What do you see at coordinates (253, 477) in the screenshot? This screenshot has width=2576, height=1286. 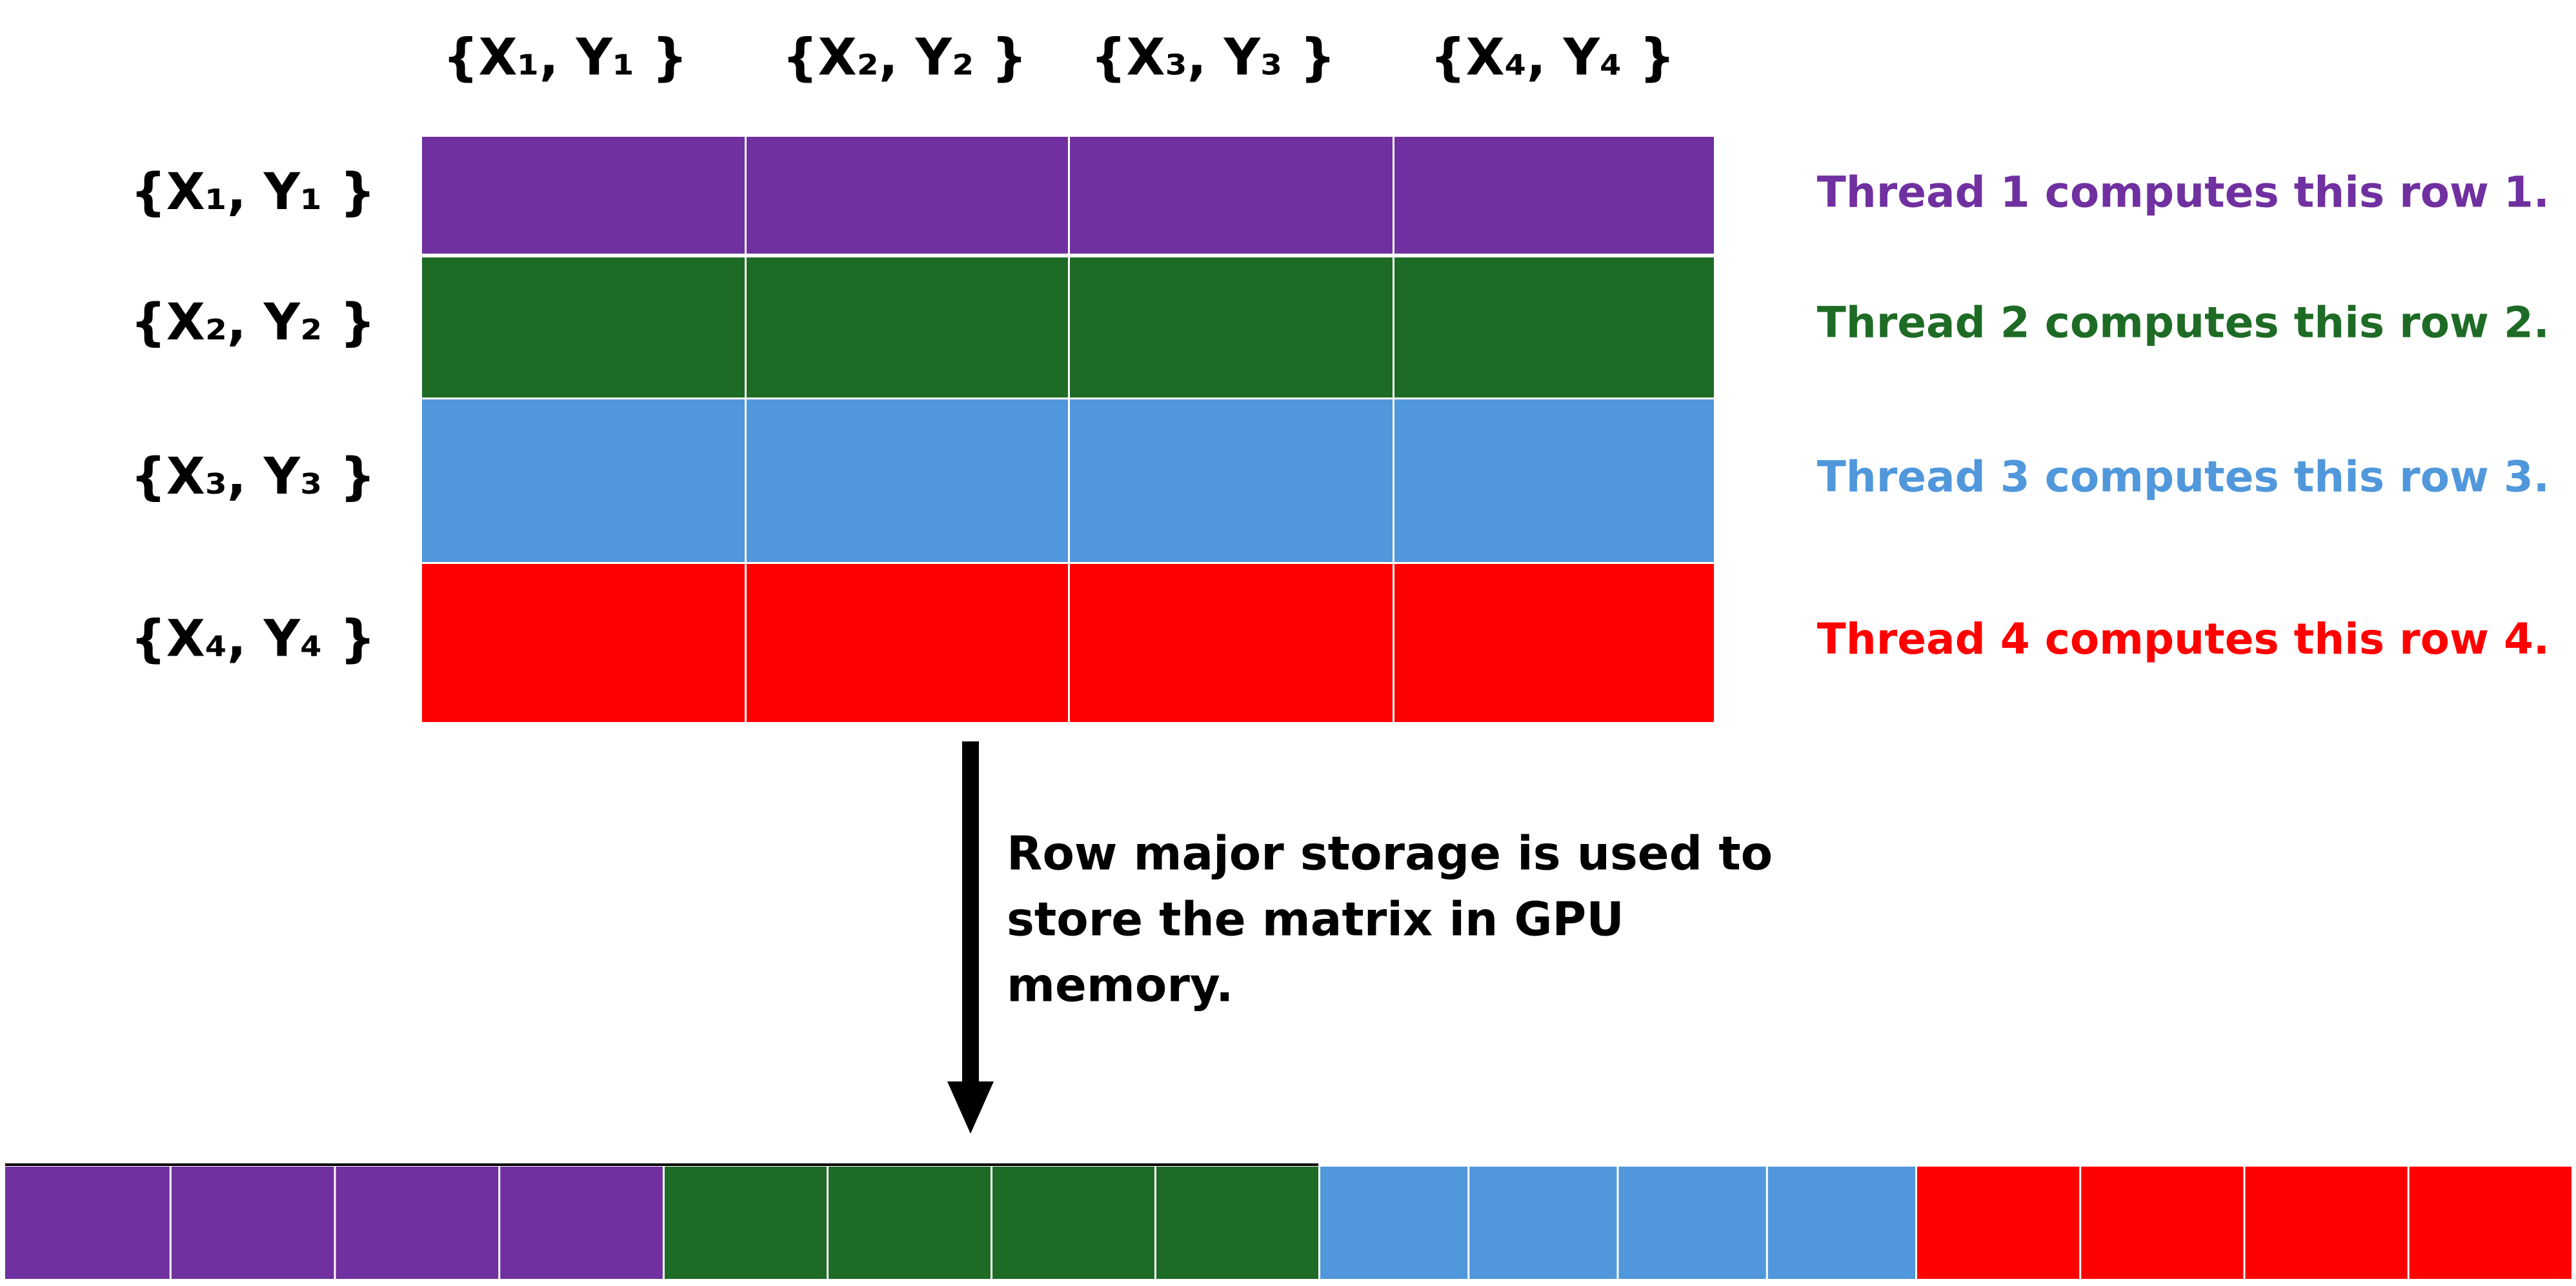 I see `row-label: {X₃, Y₃ }` at bounding box center [253, 477].